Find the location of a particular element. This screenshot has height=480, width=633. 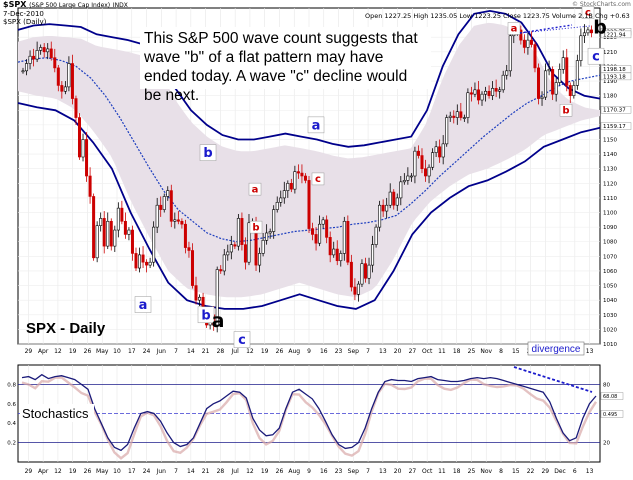

stoch-x-tick-label: 13 is located at coordinates (383, 471).